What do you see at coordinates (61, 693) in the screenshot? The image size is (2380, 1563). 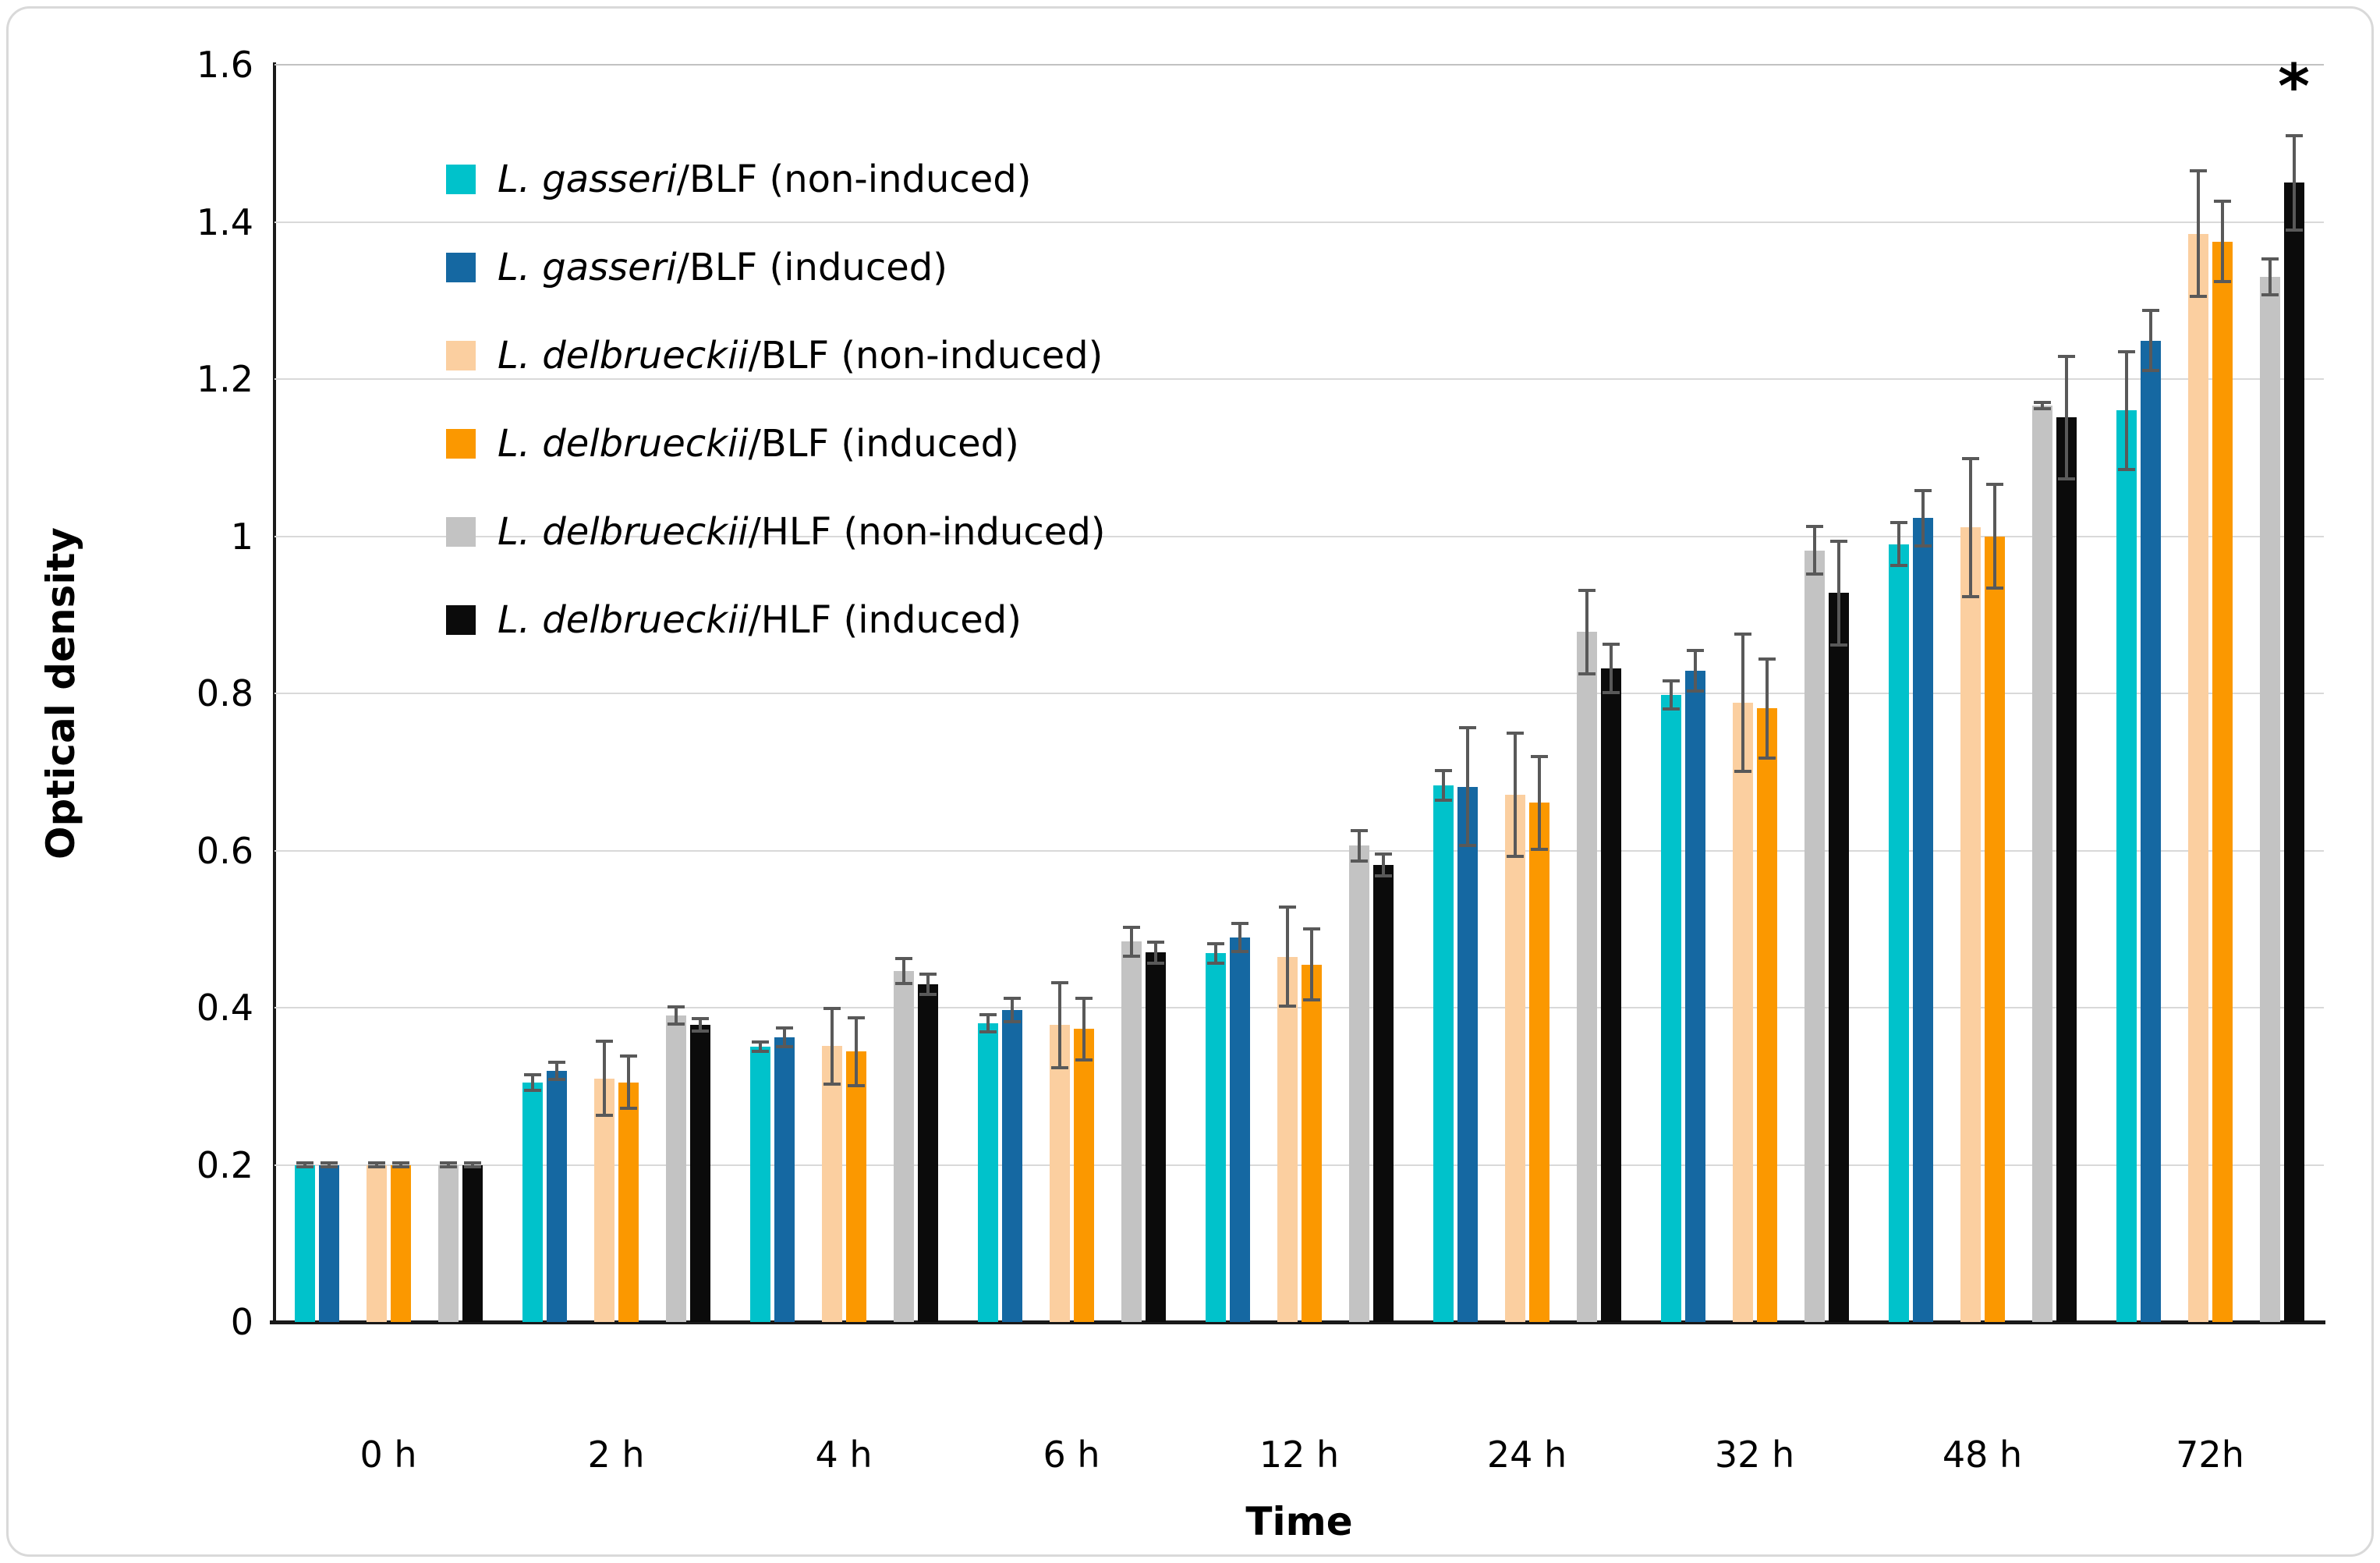 I see `y-axis-title: Optical density` at bounding box center [61, 693].